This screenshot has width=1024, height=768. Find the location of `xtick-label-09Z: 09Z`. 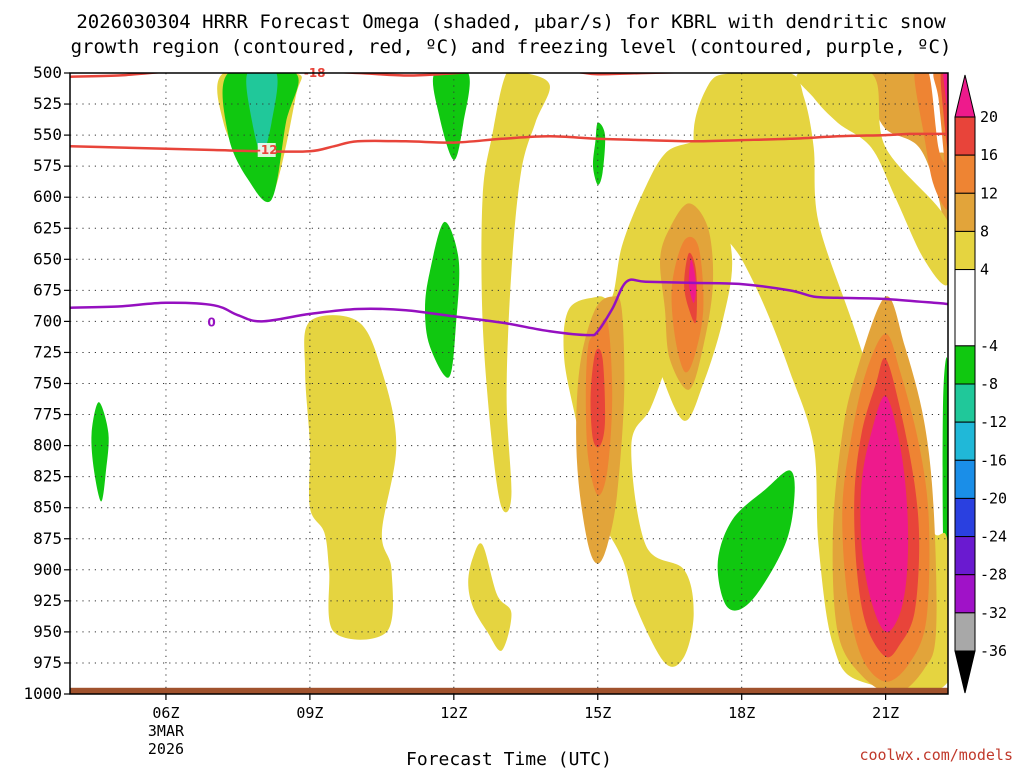

xtick-label-09Z: 09Z is located at coordinates (309, 713).